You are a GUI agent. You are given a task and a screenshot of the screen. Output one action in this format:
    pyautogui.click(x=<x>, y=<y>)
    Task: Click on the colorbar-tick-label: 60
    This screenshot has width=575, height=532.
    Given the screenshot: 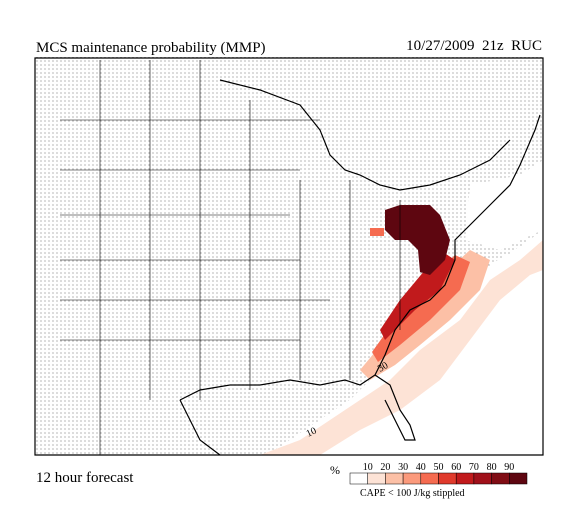 What is the action you would take?
    pyautogui.click(x=456, y=467)
    